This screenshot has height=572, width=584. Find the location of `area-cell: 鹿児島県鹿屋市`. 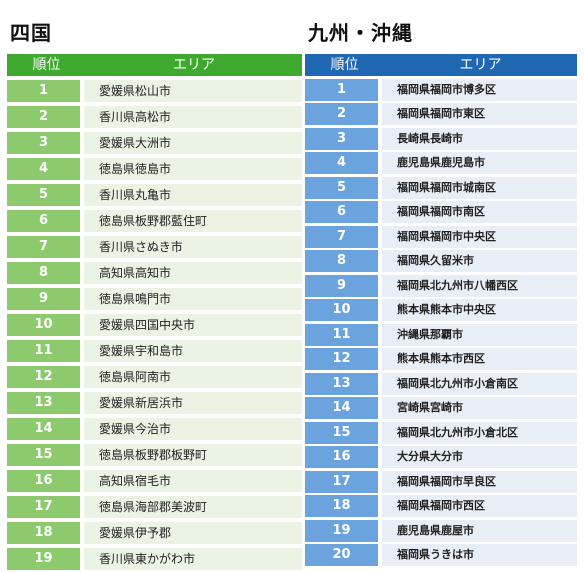

area-cell: 鹿児島県鹿屋市 is located at coordinates (479, 530).